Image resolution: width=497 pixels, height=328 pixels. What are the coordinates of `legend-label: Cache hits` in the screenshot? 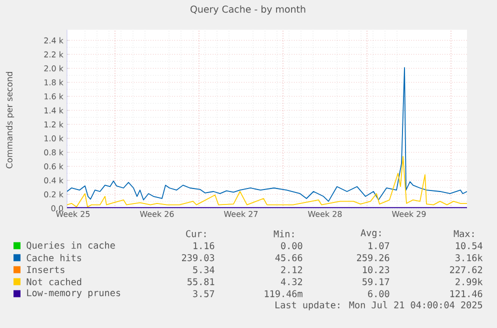 It's located at (54, 258).